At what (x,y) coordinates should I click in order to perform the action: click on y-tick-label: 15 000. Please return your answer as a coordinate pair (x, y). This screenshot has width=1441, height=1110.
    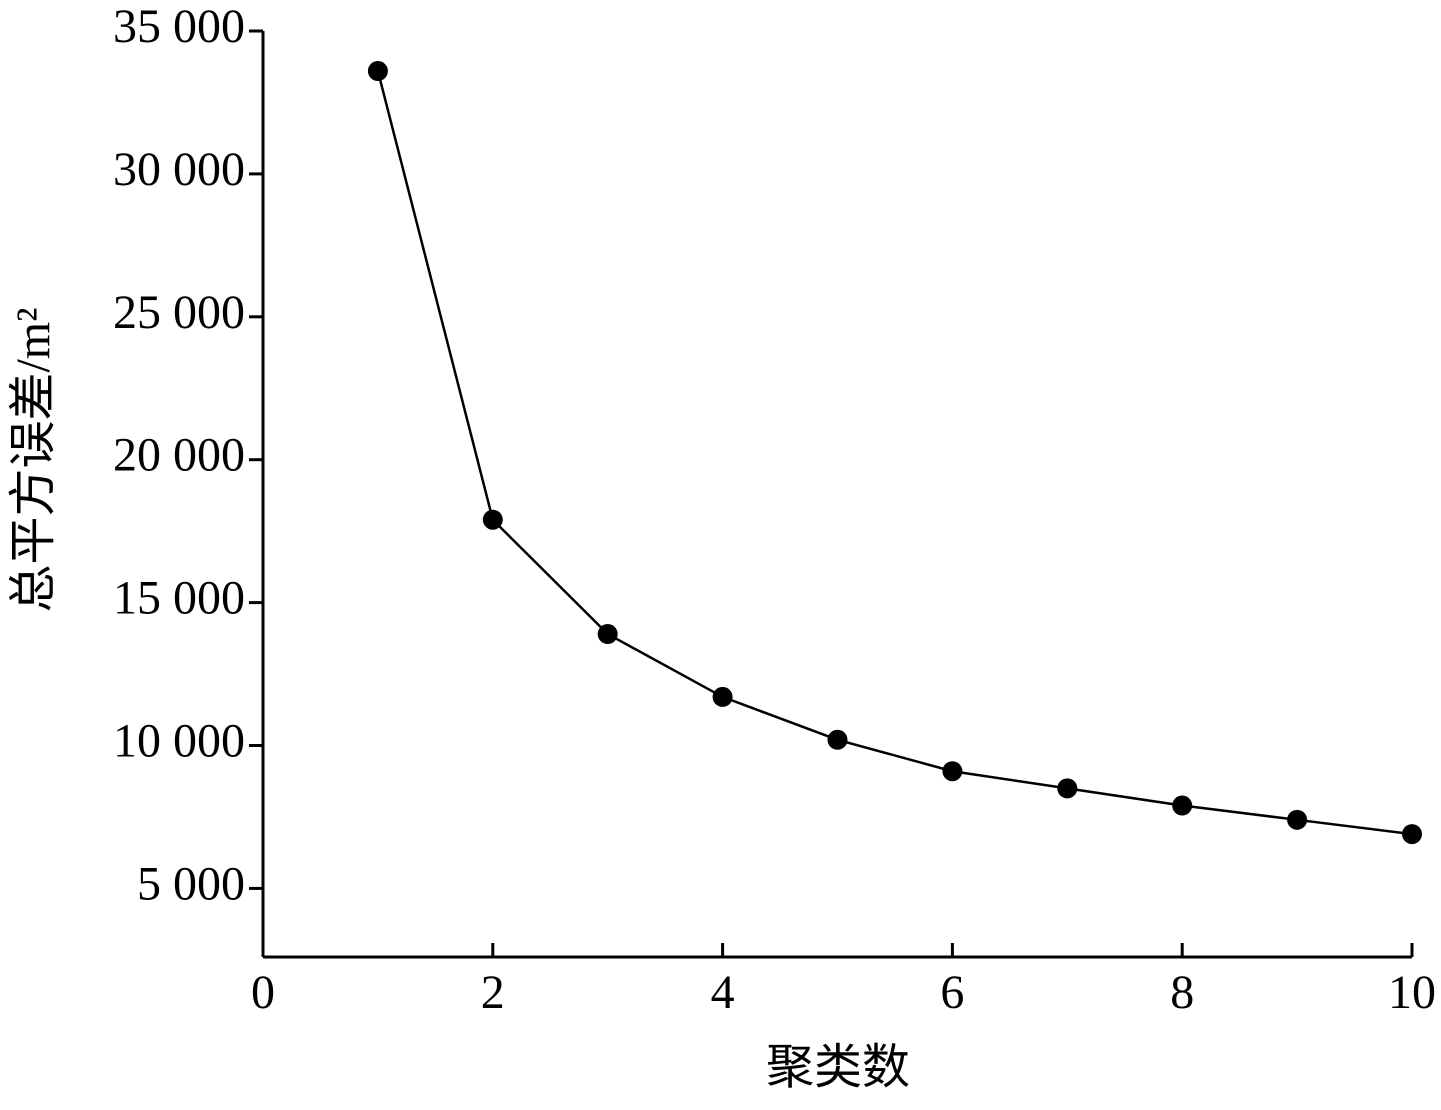
    Looking at the image, I should click on (179, 598).